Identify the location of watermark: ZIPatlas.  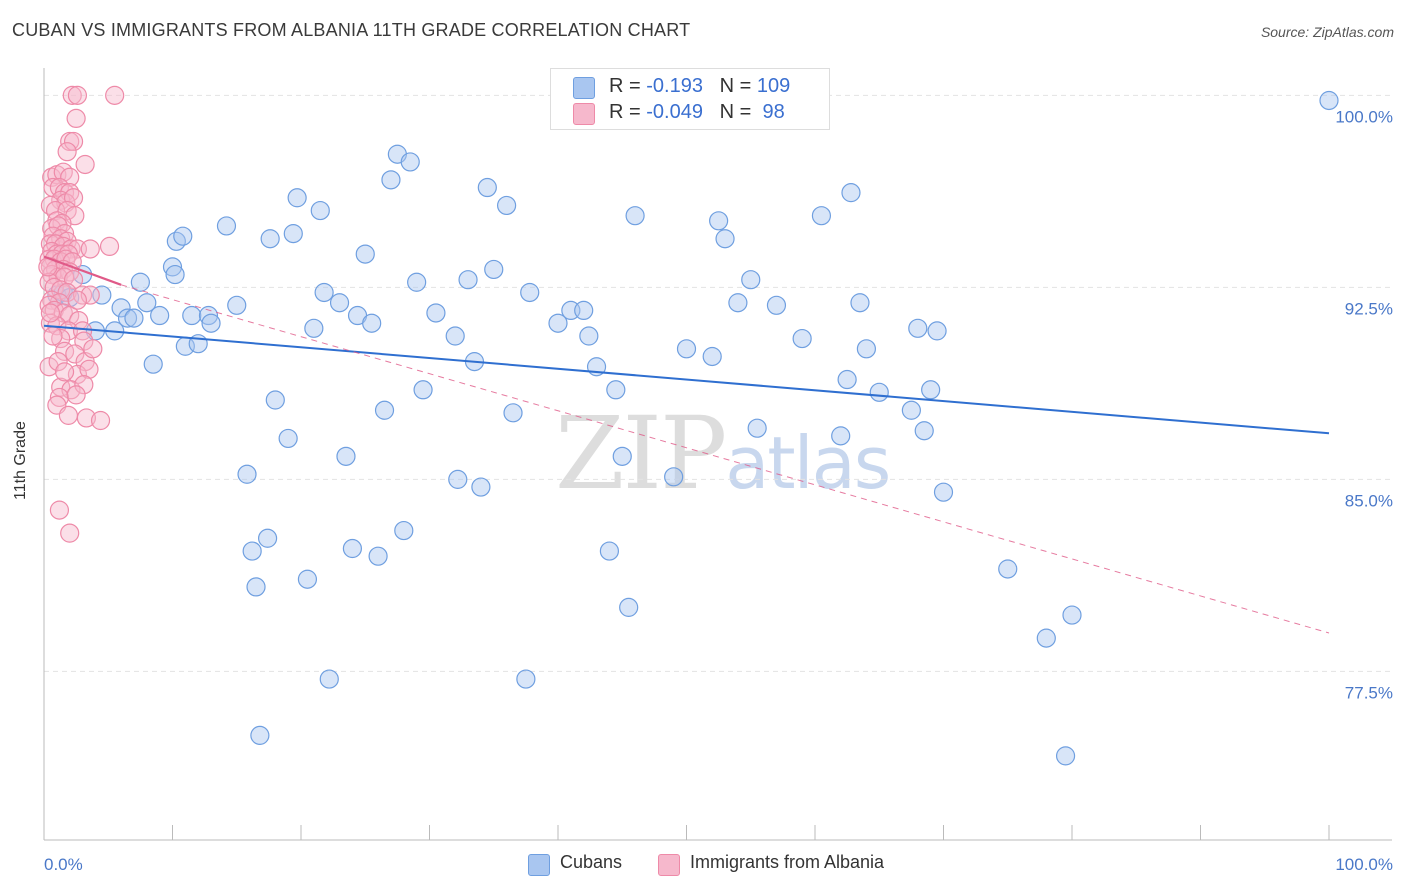
(723, 453).